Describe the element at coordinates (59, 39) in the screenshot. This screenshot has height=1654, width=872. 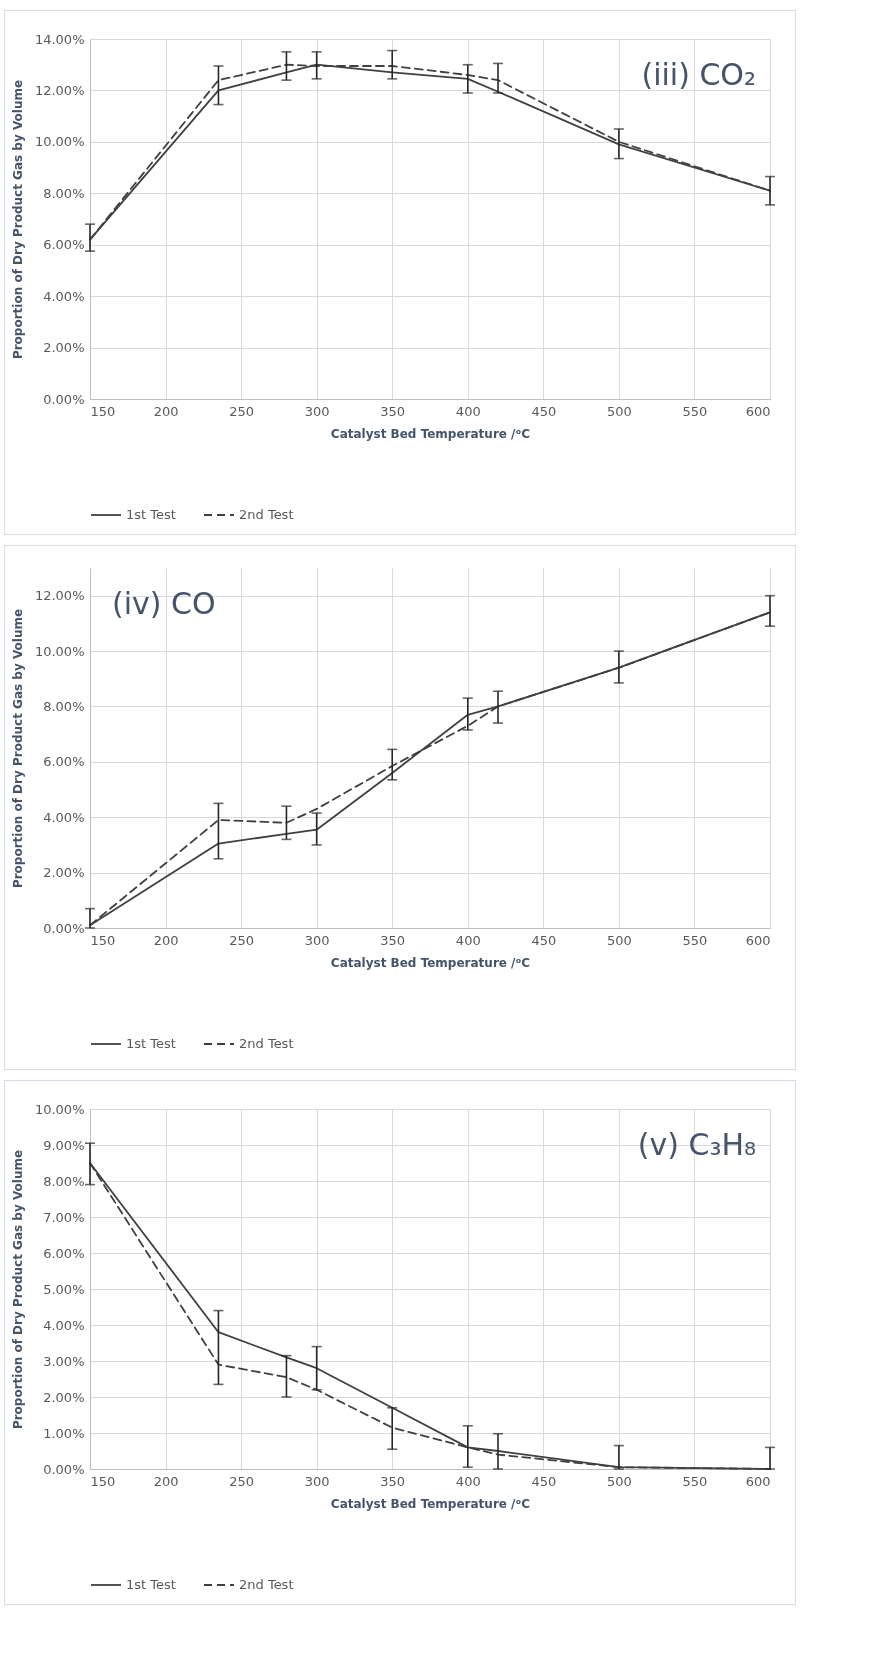
I see `y-tick-label: 14.00%` at that location.